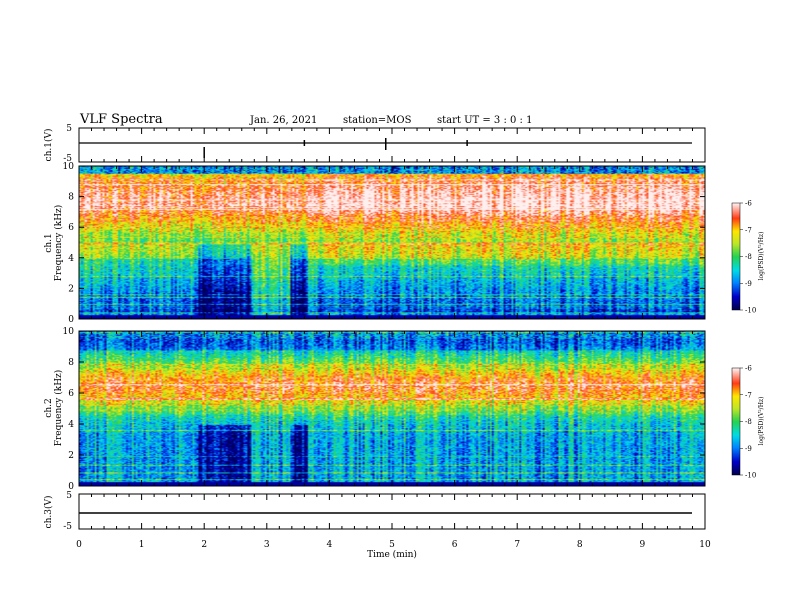  I want to click on ch2-colorbar-tick-label: -8, so click(748, 422).